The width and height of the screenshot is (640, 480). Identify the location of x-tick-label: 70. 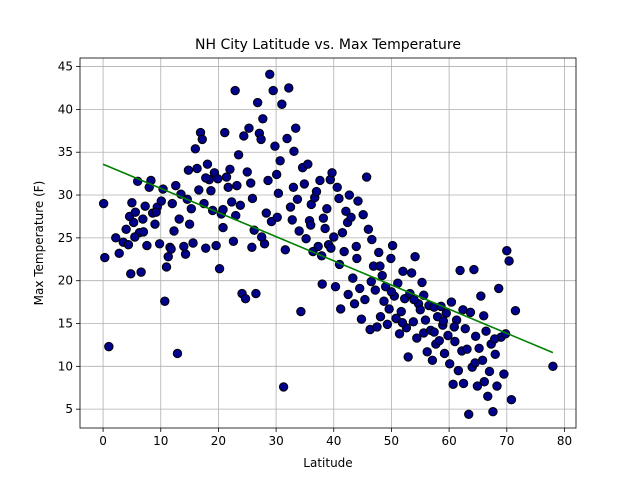
(506, 441).